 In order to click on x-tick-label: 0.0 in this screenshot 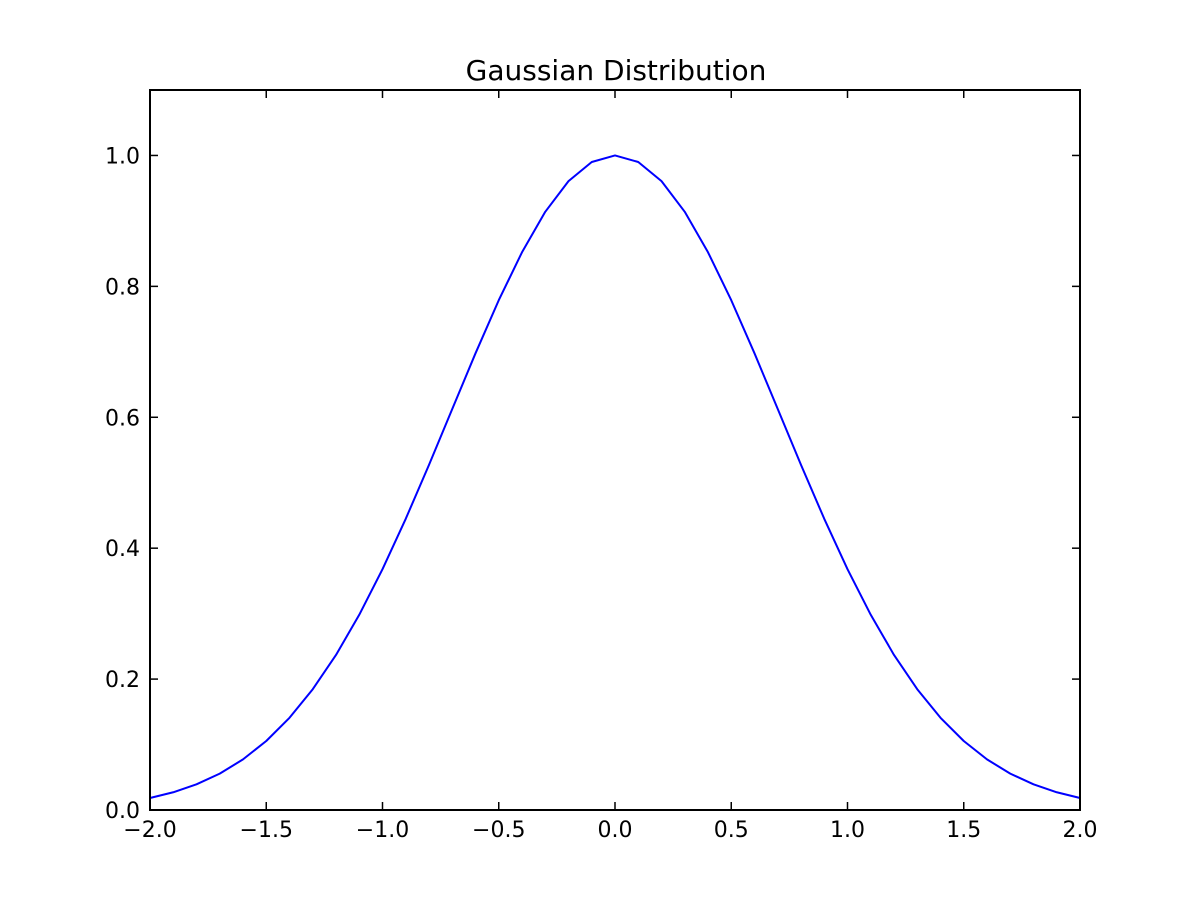, I will do `click(615, 830)`.